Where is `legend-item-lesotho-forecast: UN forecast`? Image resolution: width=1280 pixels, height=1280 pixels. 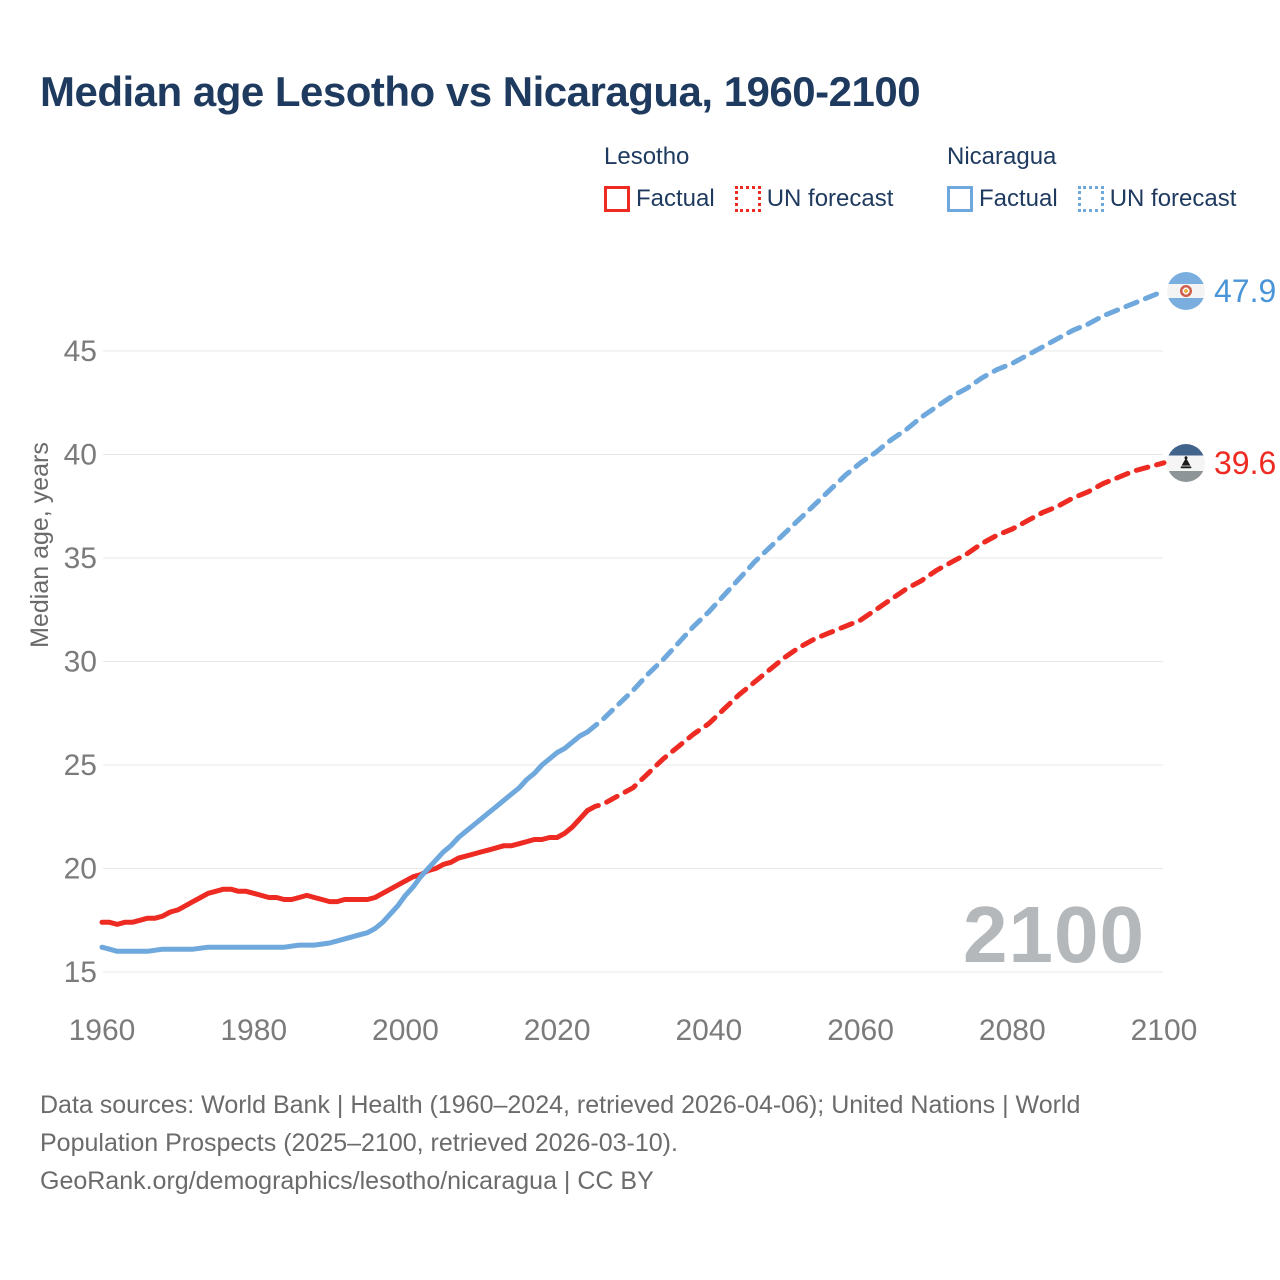 legend-item-lesotho-forecast: UN forecast is located at coordinates (814, 199).